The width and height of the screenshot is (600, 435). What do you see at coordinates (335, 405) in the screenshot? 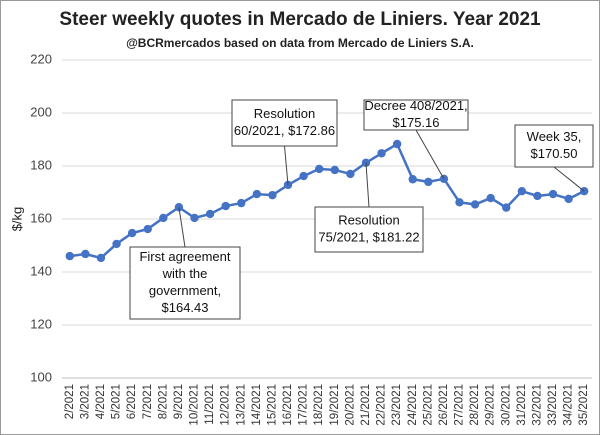
I see `x-tick-label: 19/2021` at bounding box center [335, 405].